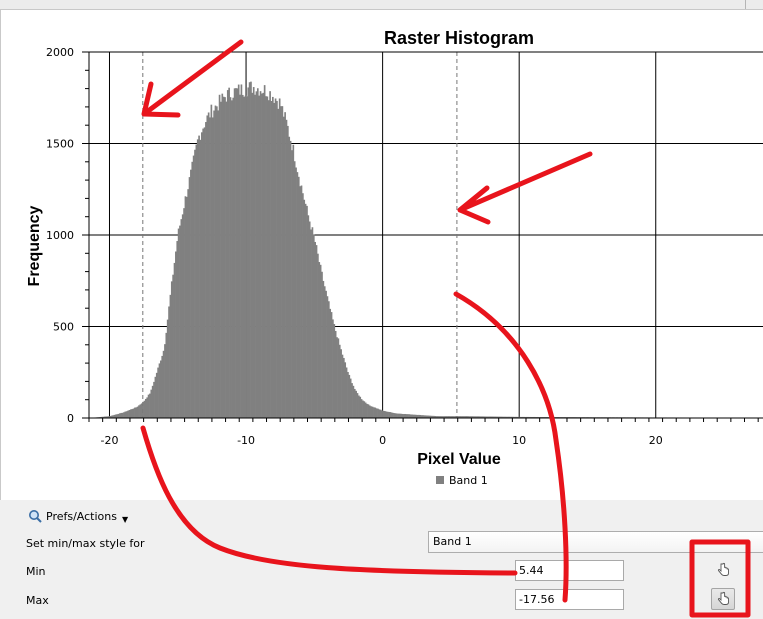  I want to click on y-axis-label: Frequency, so click(34, 245).